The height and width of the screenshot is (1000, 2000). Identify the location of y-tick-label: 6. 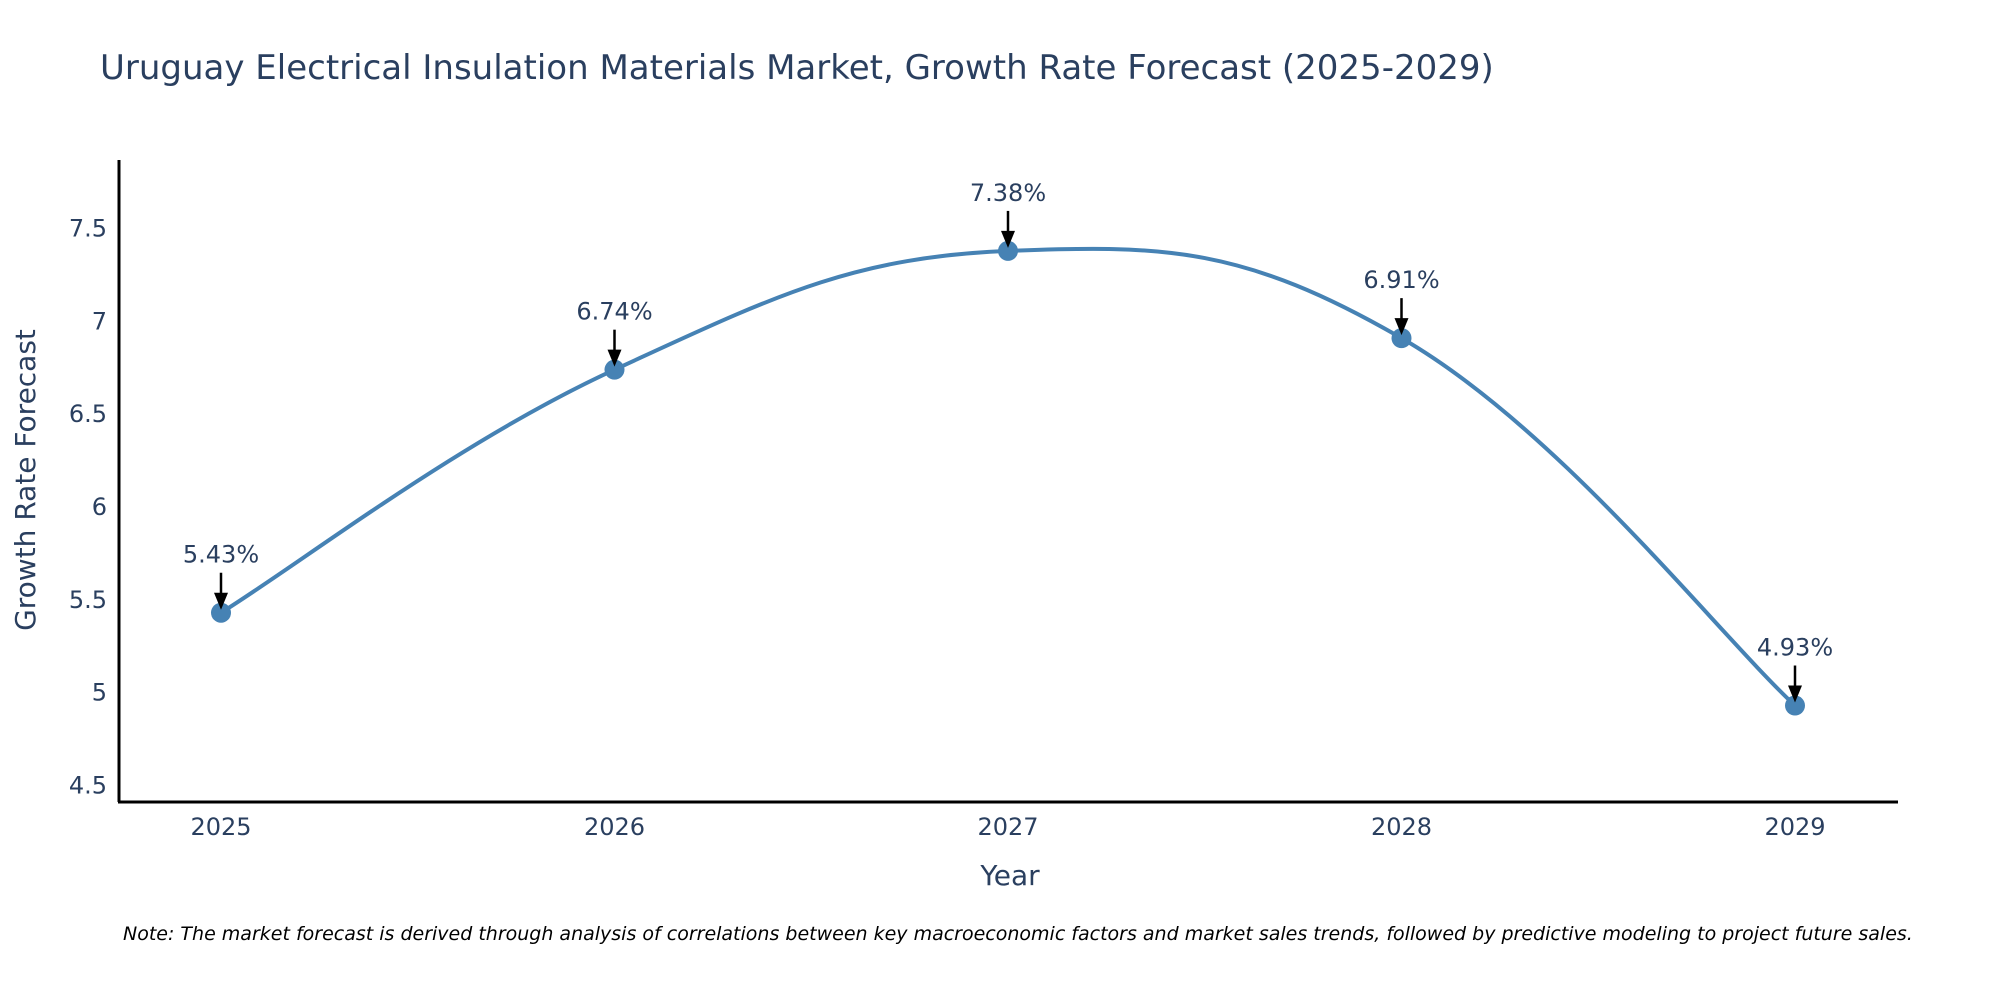
(99, 507).